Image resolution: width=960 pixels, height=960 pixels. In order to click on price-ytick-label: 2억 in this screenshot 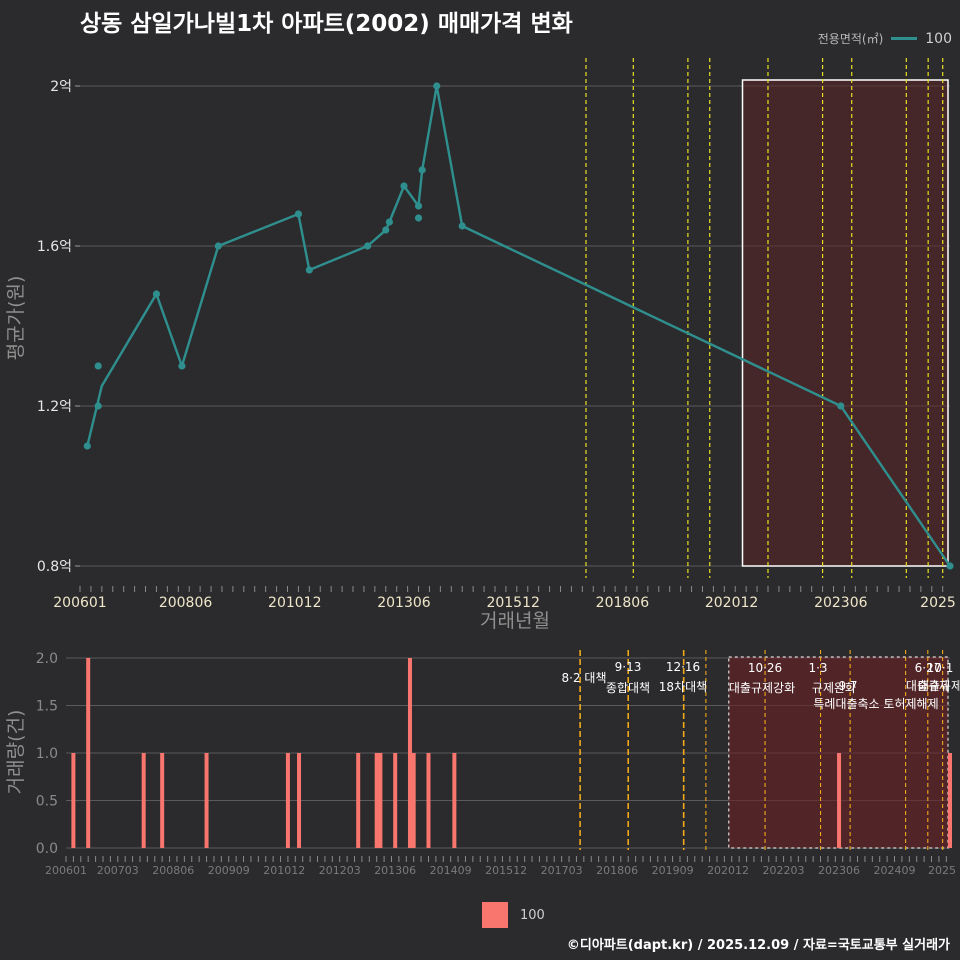, I will do `click(61, 87)`.